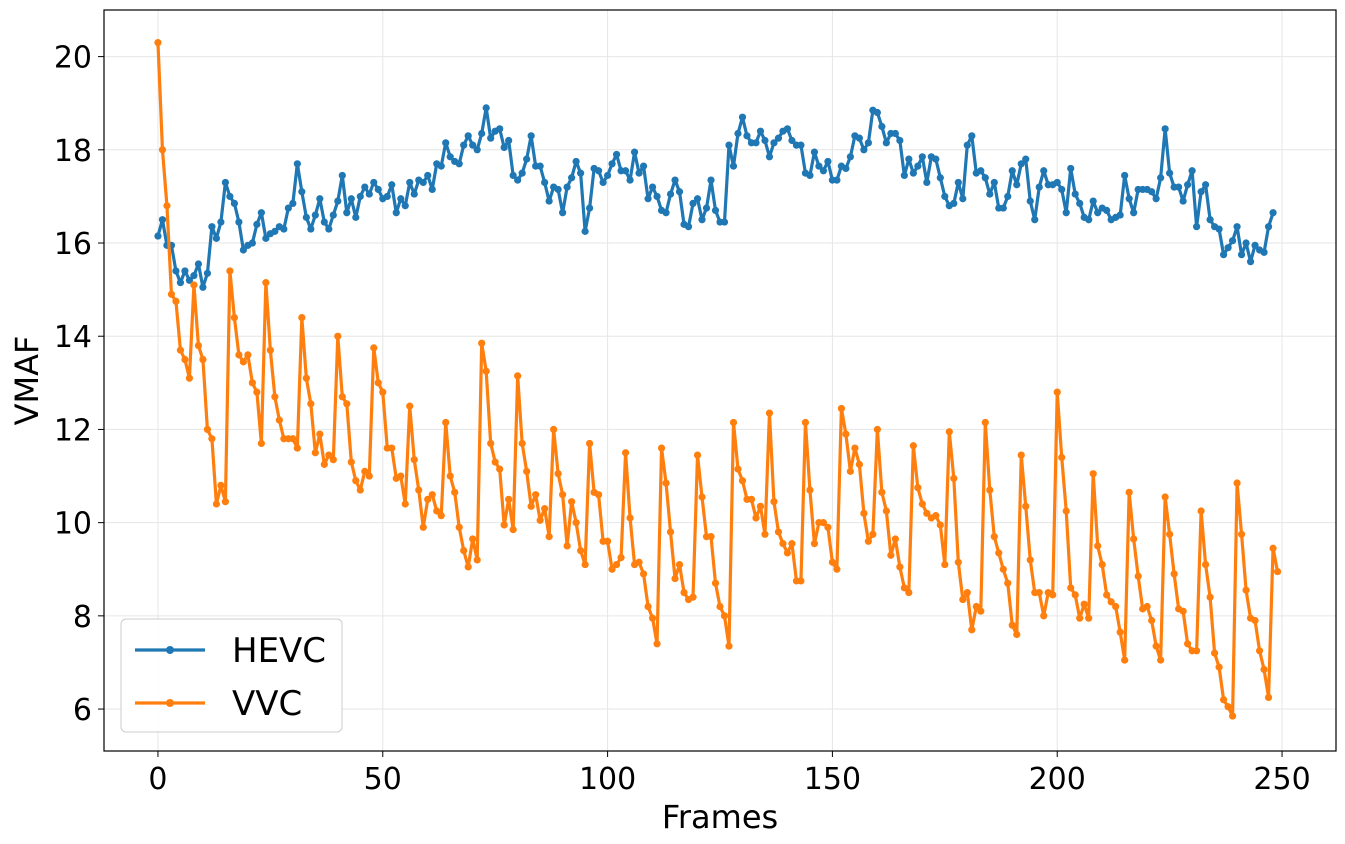  Describe the element at coordinates (82, 617) in the screenshot. I see `y-tick-label: 8` at that location.